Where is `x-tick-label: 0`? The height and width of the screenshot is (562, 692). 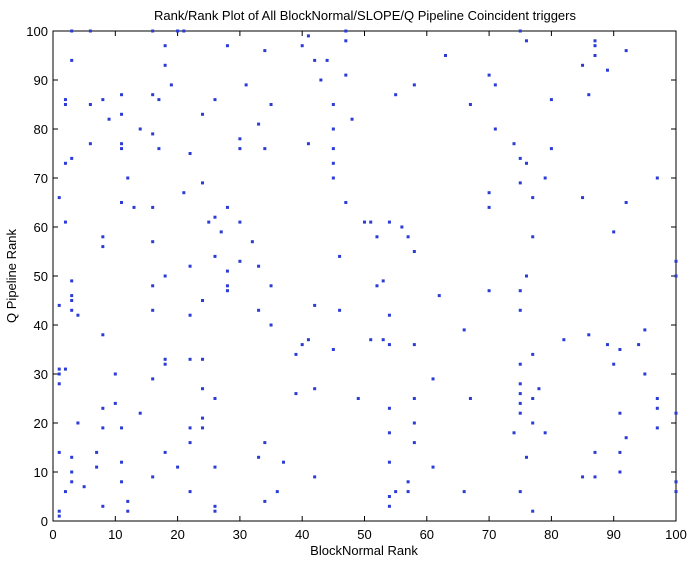
x-tick-label: 0 is located at coordinates (52, 534).